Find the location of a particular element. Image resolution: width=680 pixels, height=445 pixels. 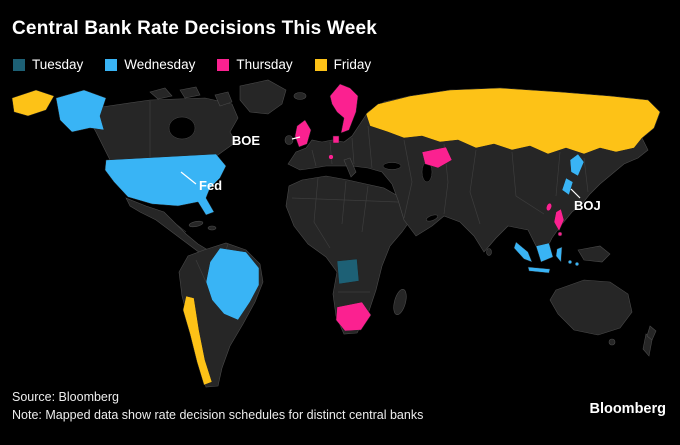

sri-lanka-landmass is located at coordinates (489, 252).